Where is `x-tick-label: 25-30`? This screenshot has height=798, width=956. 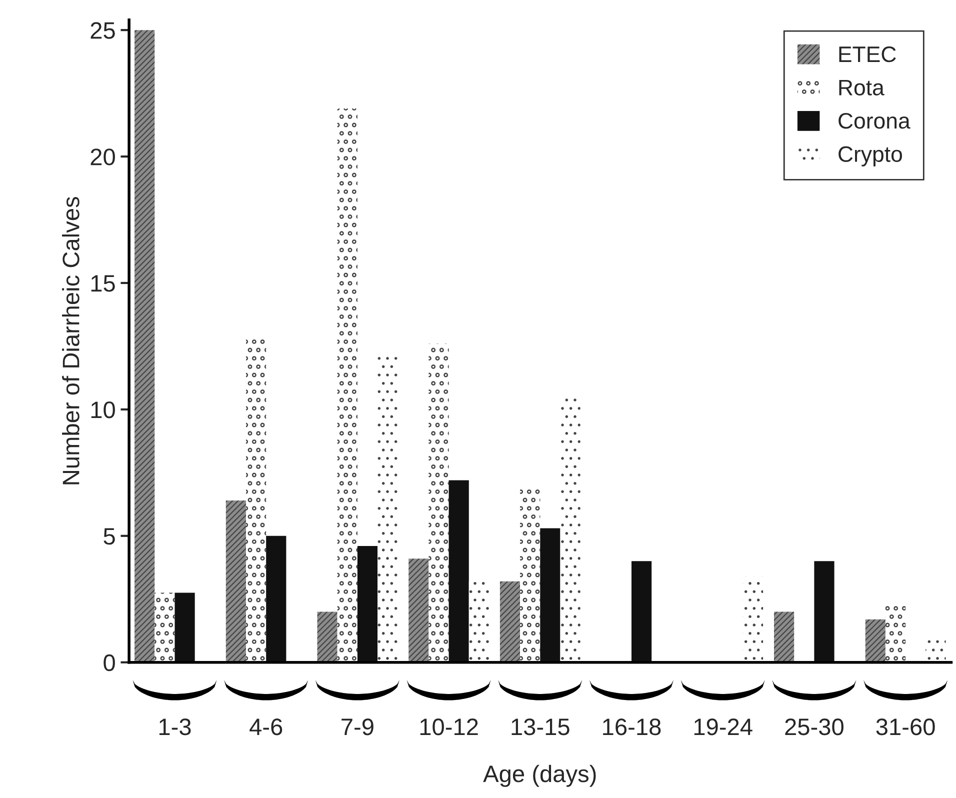 x-tick-label: 25-30 is located at coordinates (814, 727).